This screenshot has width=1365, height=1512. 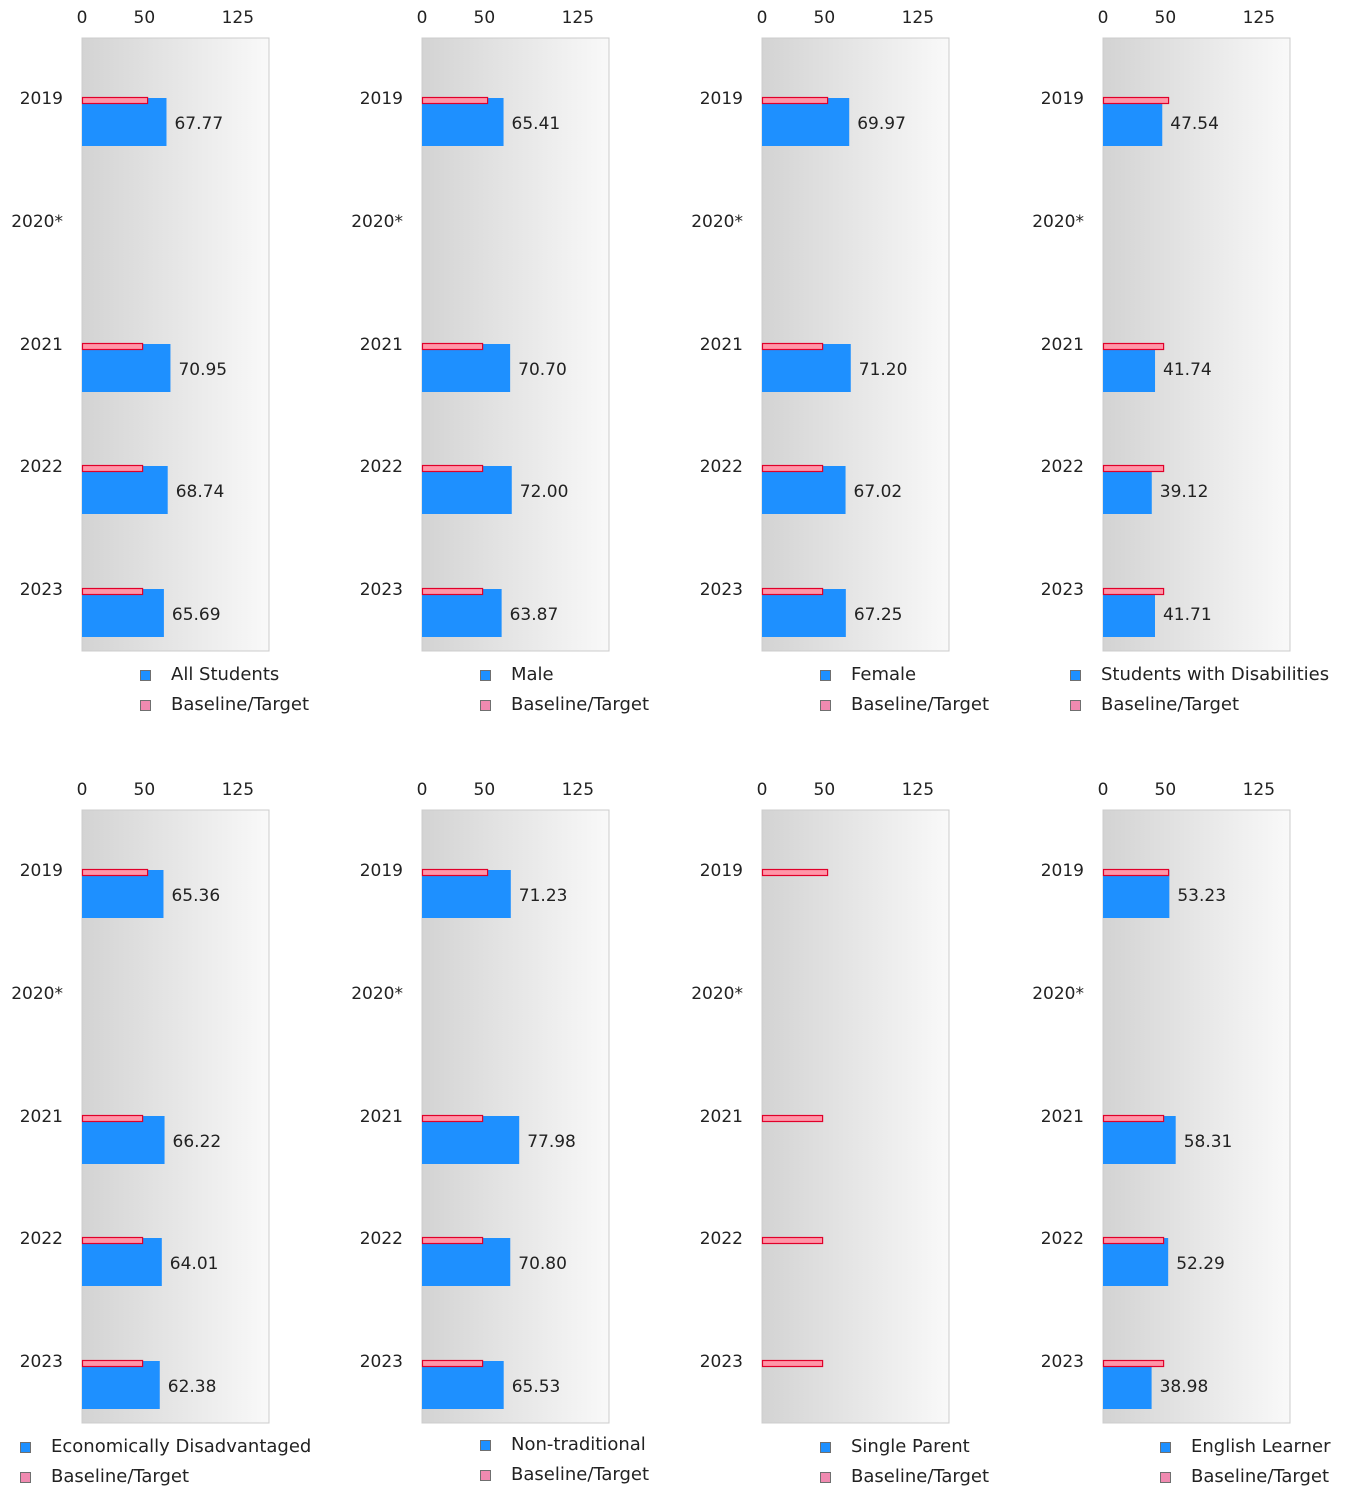 I want to click on data-label: 70.95, so click(x=202, y=370).